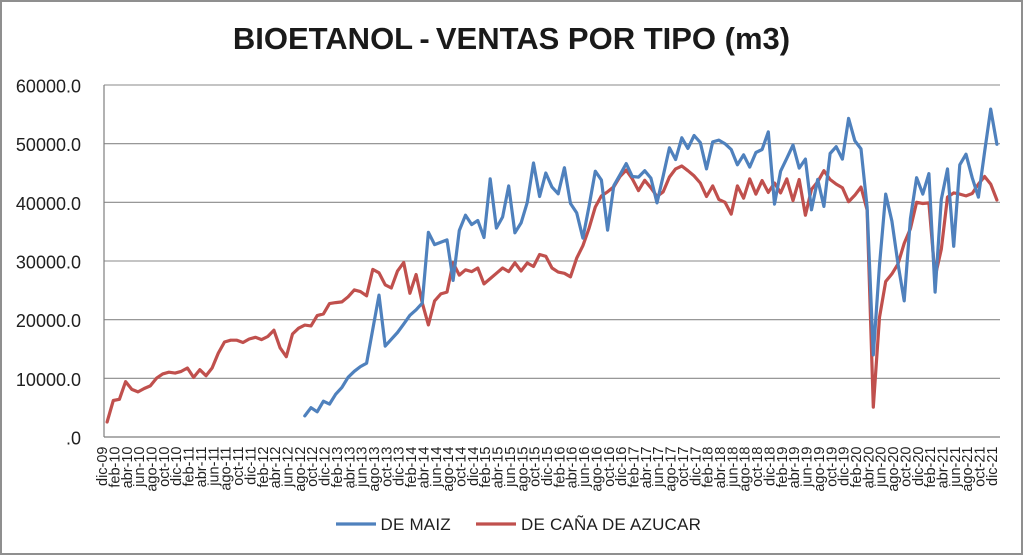 This screenshot has width=1023, height=555. I want to click on svg-text: feb-14, so click(412, 467).